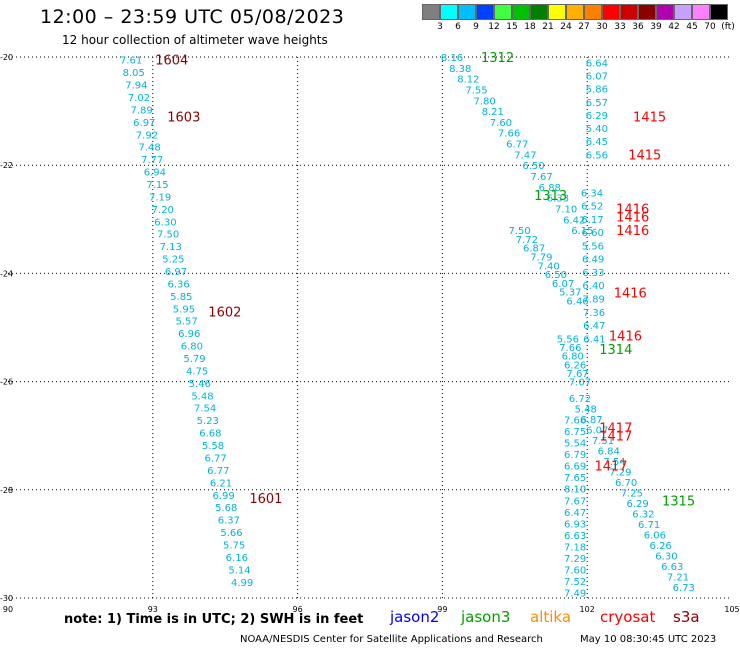  I want to click on wave-height-value: 7.13, so click(171, 247).